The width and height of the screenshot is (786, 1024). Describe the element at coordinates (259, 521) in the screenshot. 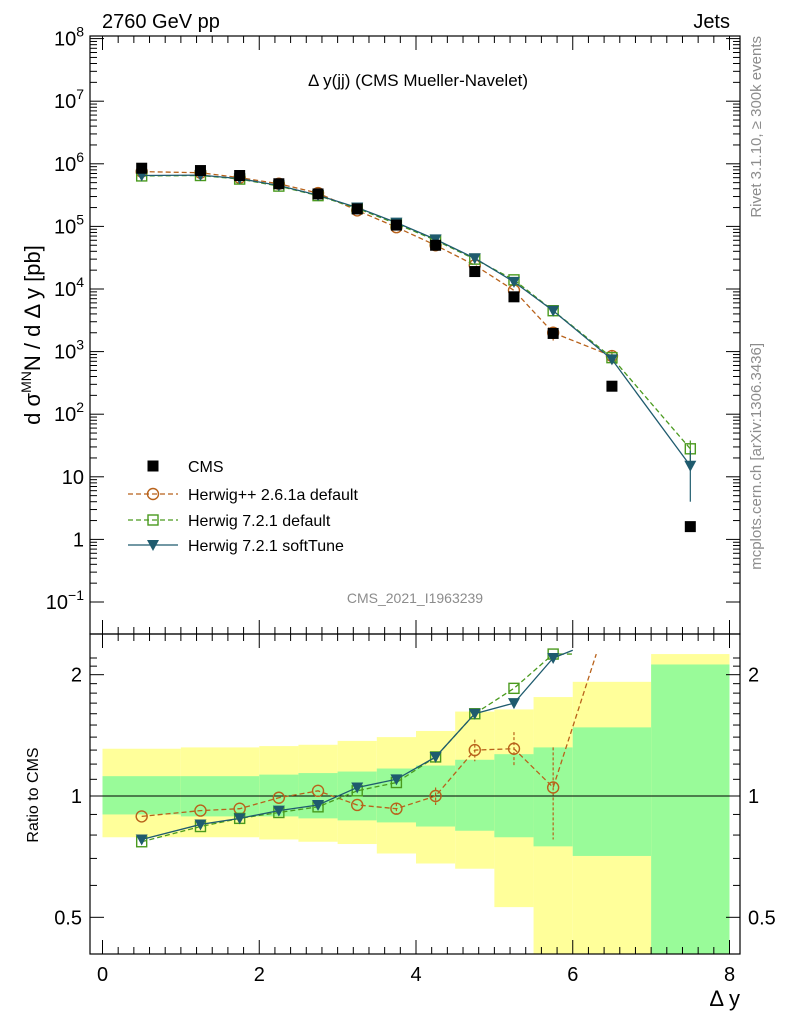

I see `legend-label: Herwig 7.2.1 default` at that location.